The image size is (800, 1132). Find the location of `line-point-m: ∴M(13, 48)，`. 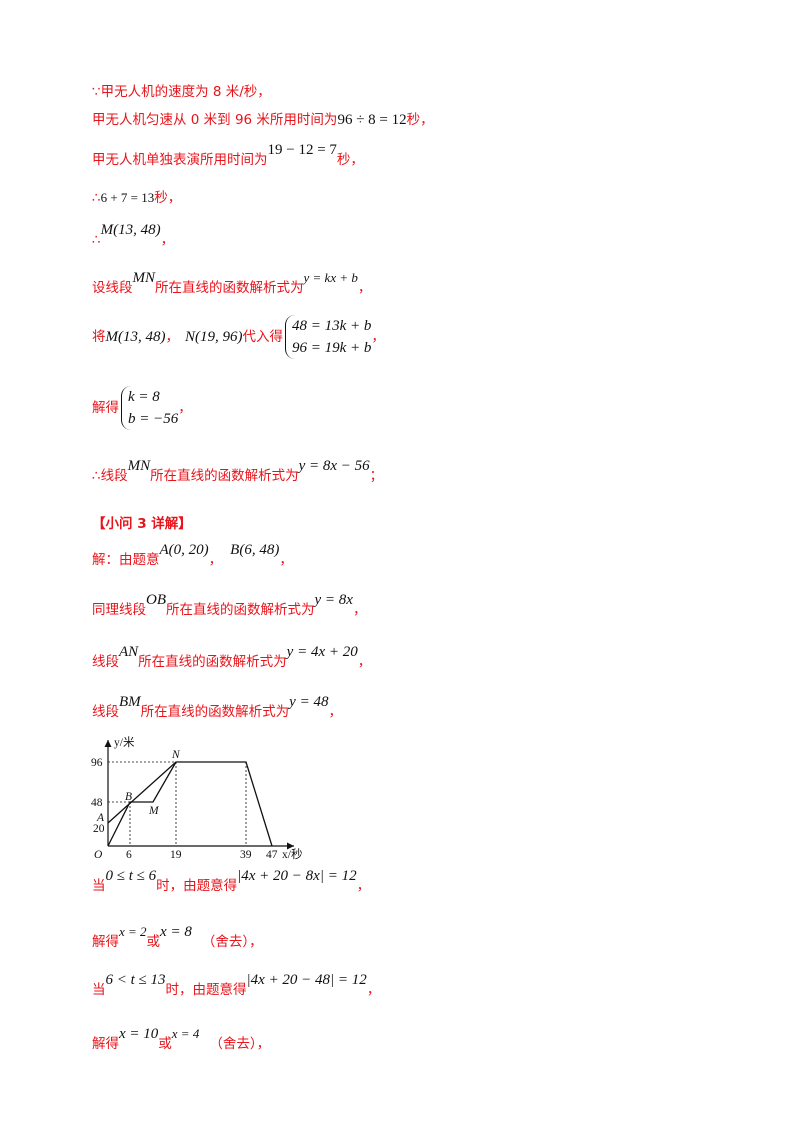

line-point-m: ∴M(13, 48)， is located at coordinates (133, 235).